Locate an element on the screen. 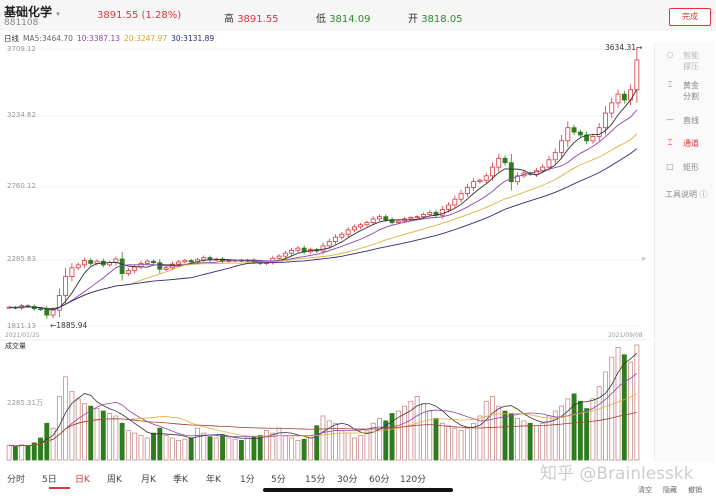 This screenshot has width=716, height=500. tab-5: 季K is located at coordinates (180, 480).